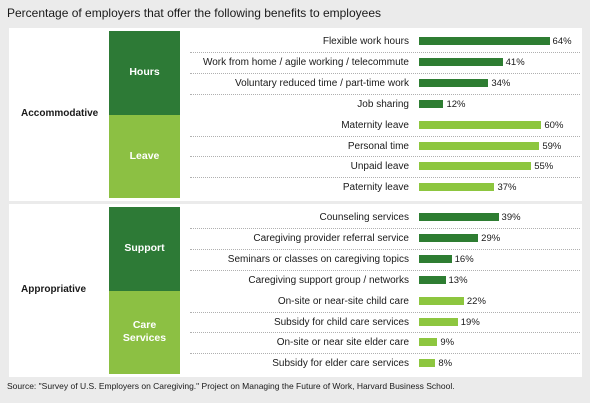 Image resolution: width=590 pixels, height=403 pixels. I want to click on bar-value-label: 64%, so click(562, 41).